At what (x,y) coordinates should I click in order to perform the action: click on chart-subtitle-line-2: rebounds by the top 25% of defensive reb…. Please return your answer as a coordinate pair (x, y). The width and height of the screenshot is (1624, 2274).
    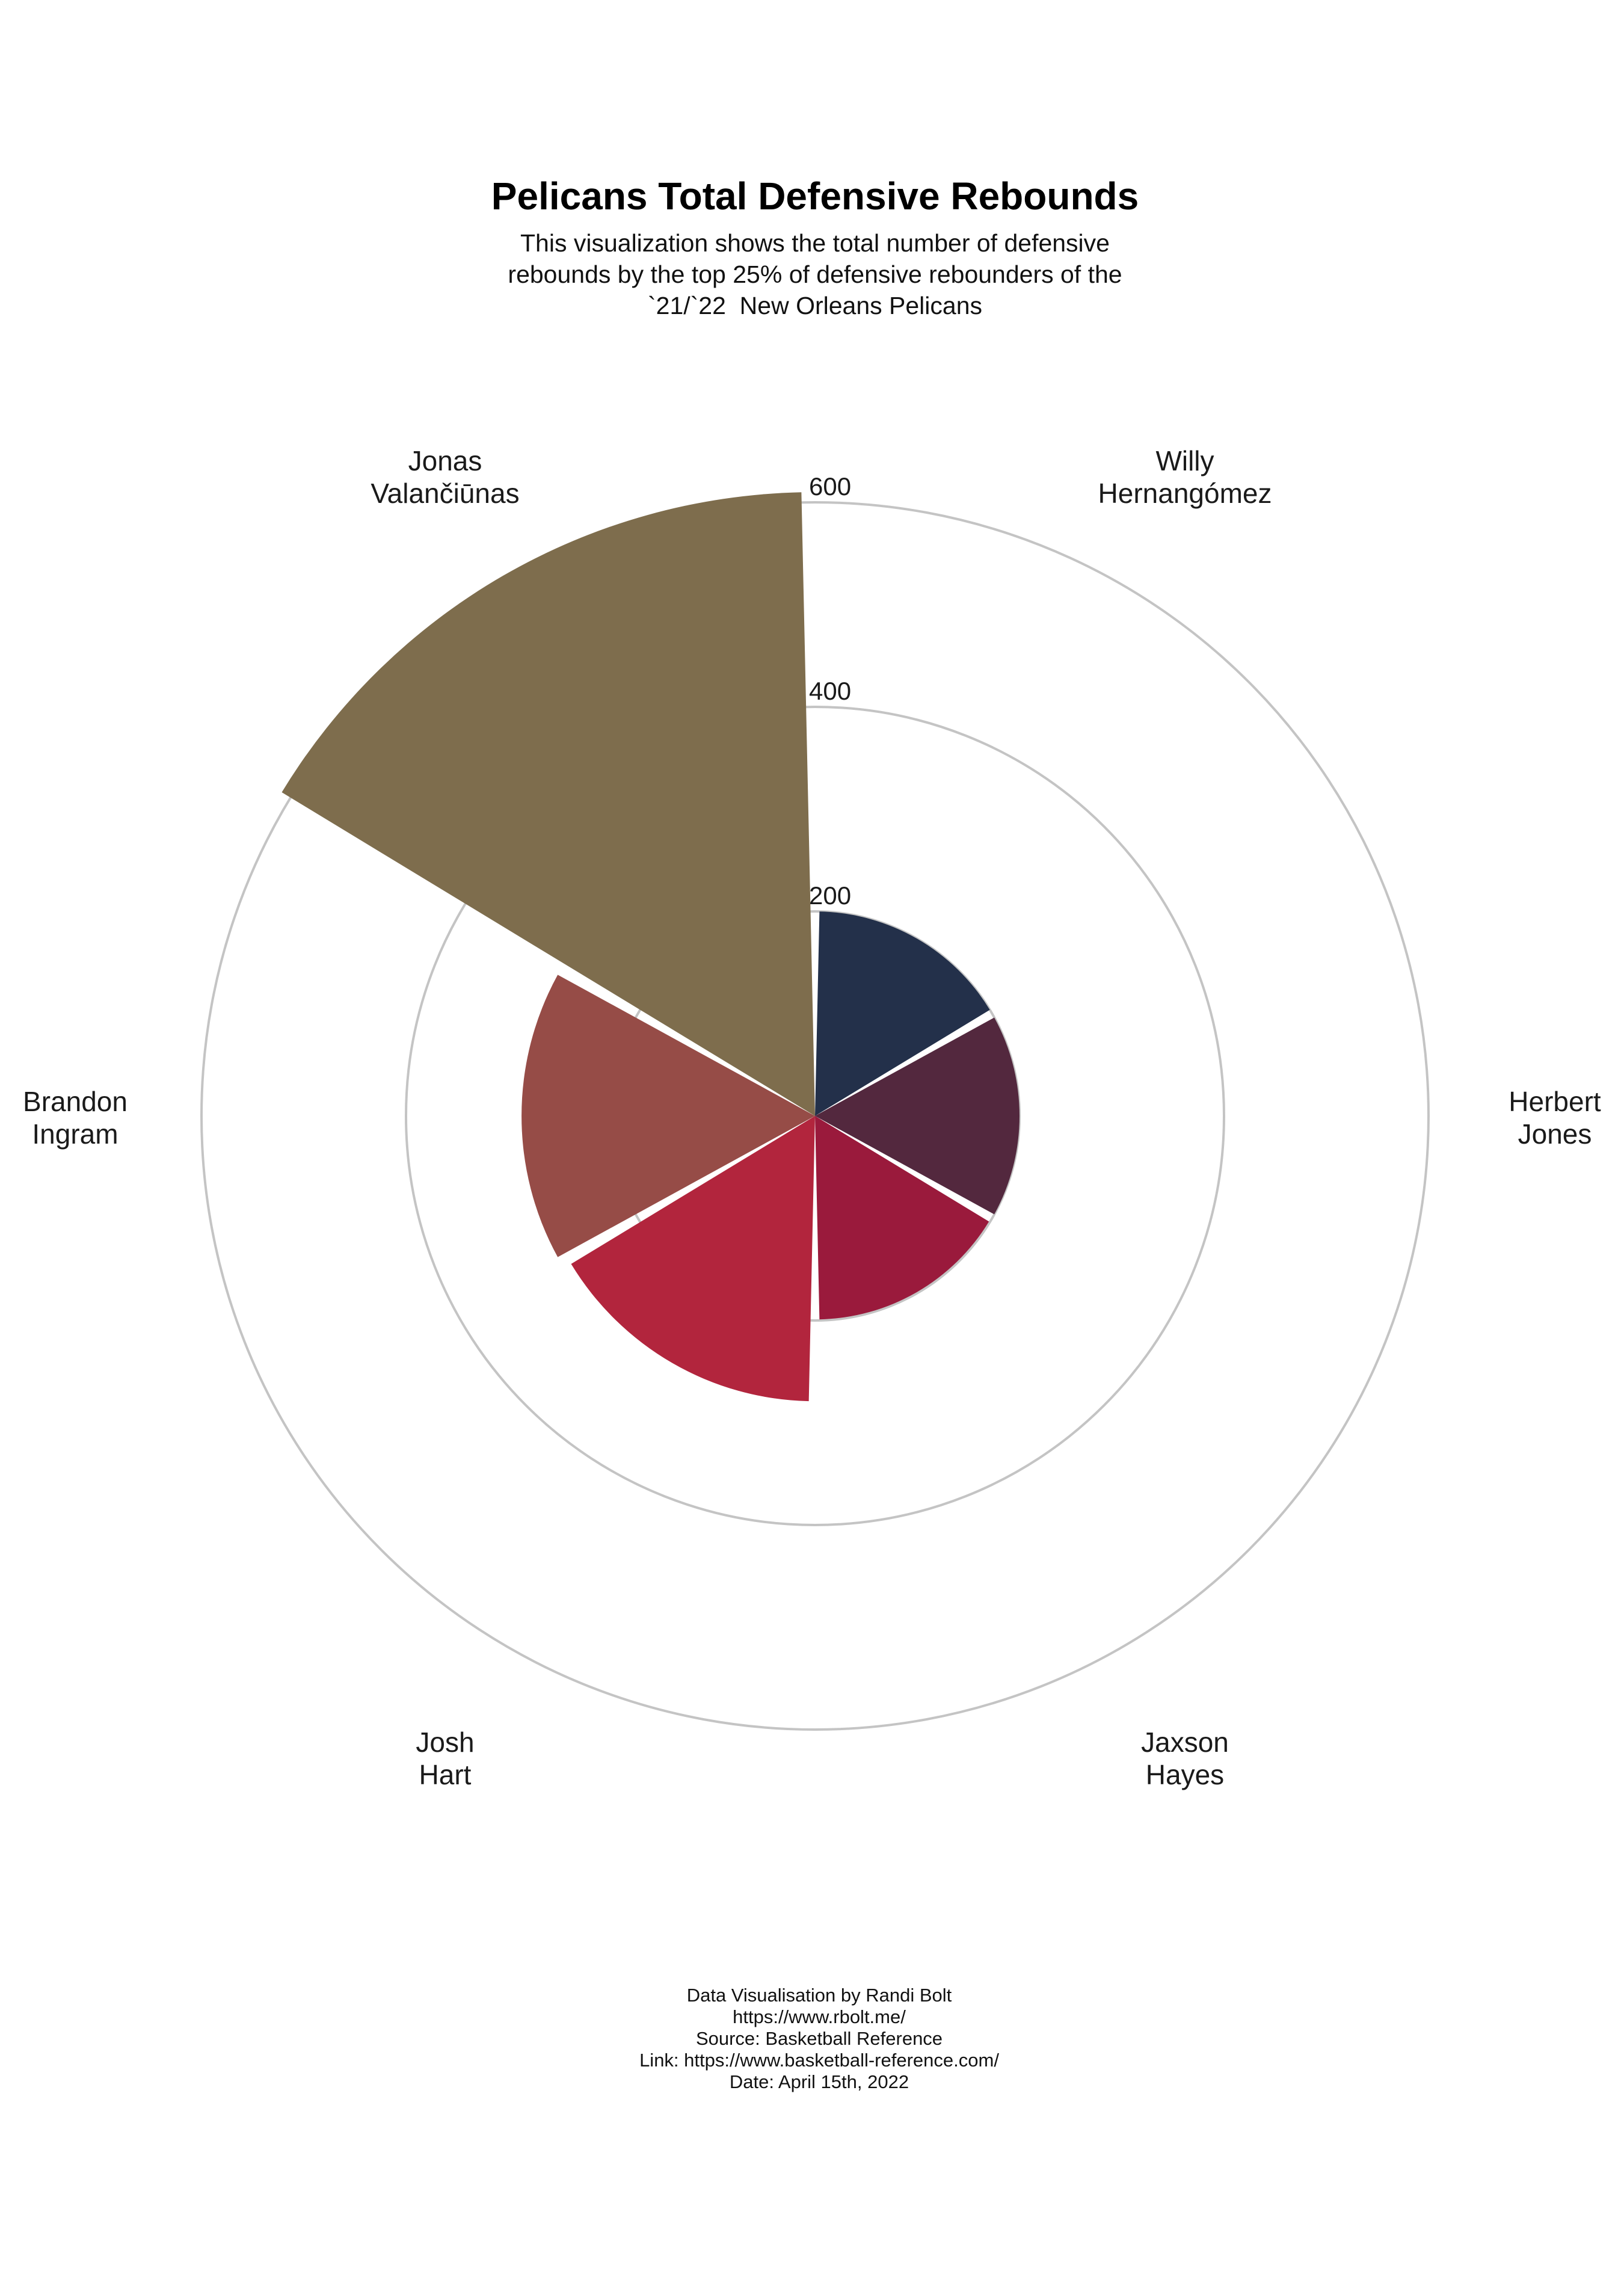
    Looking at the image, I should click on (815, 274).